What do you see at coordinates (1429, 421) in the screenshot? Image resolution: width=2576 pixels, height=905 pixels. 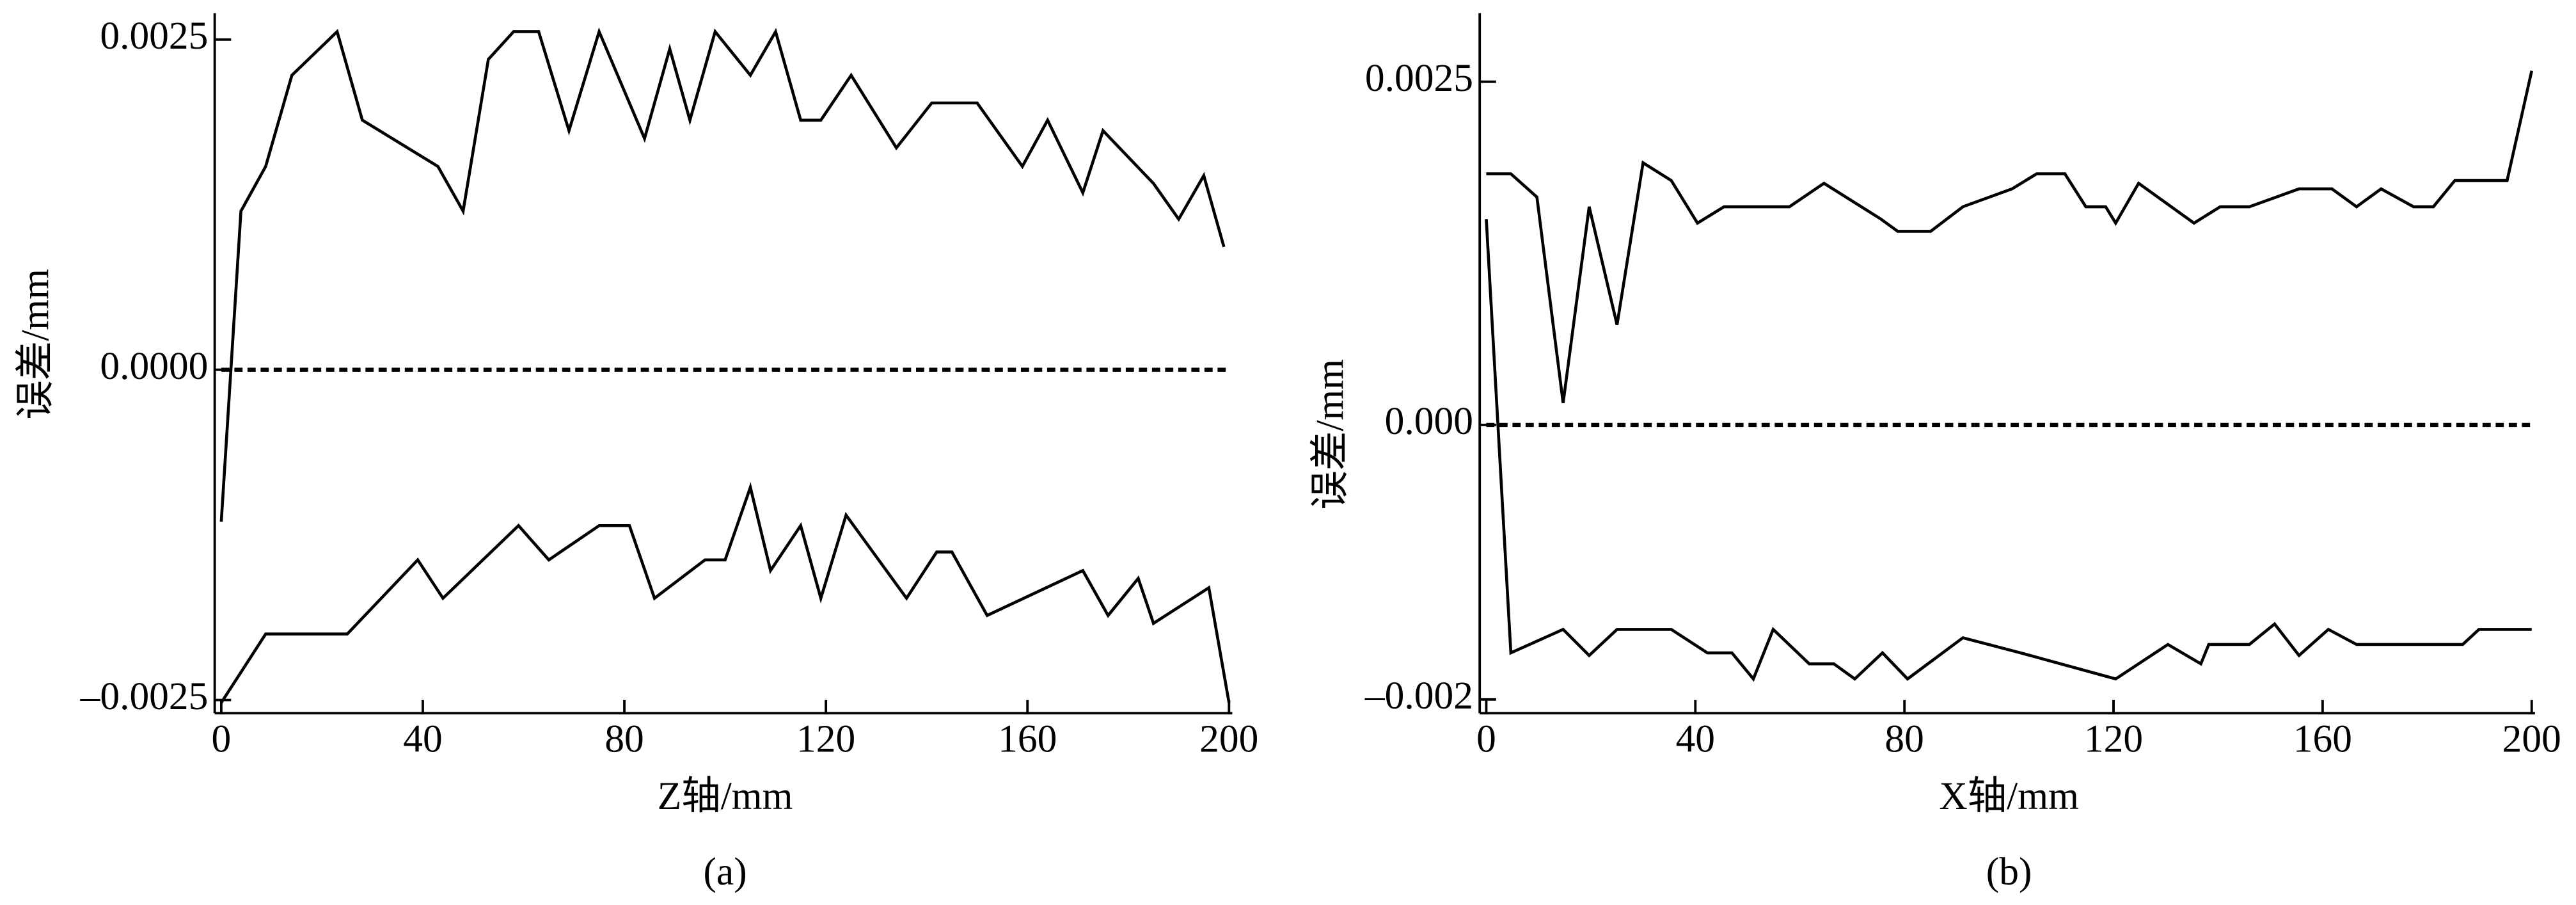 I see `y-tick-label: 0.000` at bounding box center [1429, 421].